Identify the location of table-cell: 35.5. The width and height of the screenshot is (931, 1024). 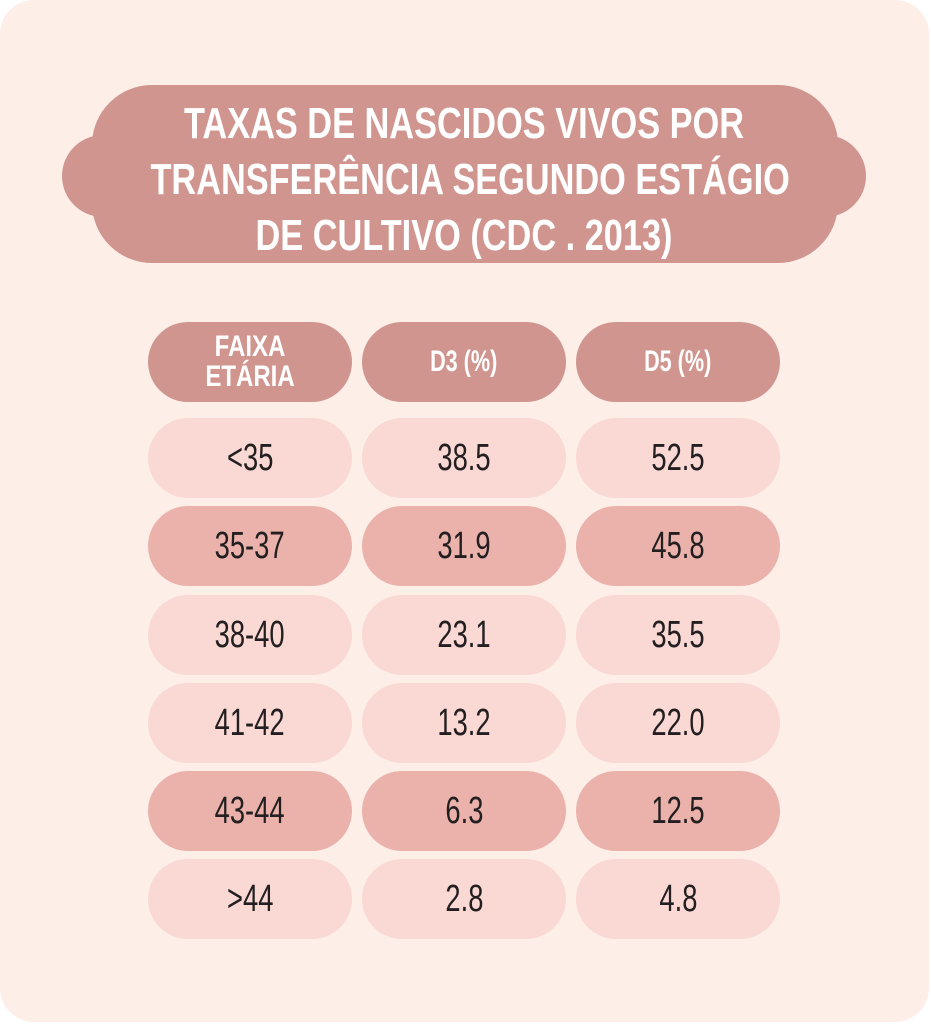
(678, 635).